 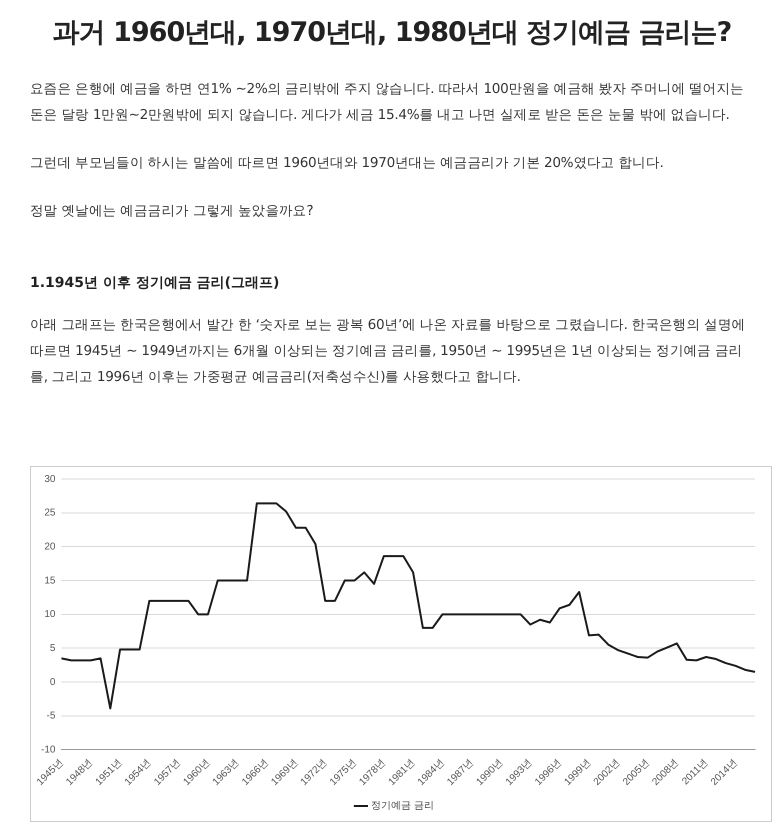 What do you see at coordinates (50, 614) in the screenshot?
I see `y-tick-label: 10` at bounding box center [50, 614].